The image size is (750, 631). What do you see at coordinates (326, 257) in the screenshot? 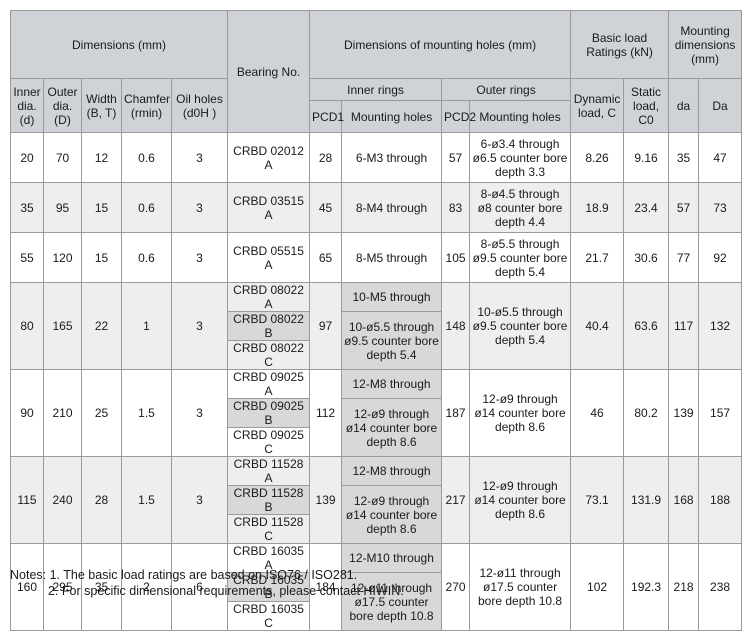
I see `pcd1-cell: 65` at bounding box center [326, 257].